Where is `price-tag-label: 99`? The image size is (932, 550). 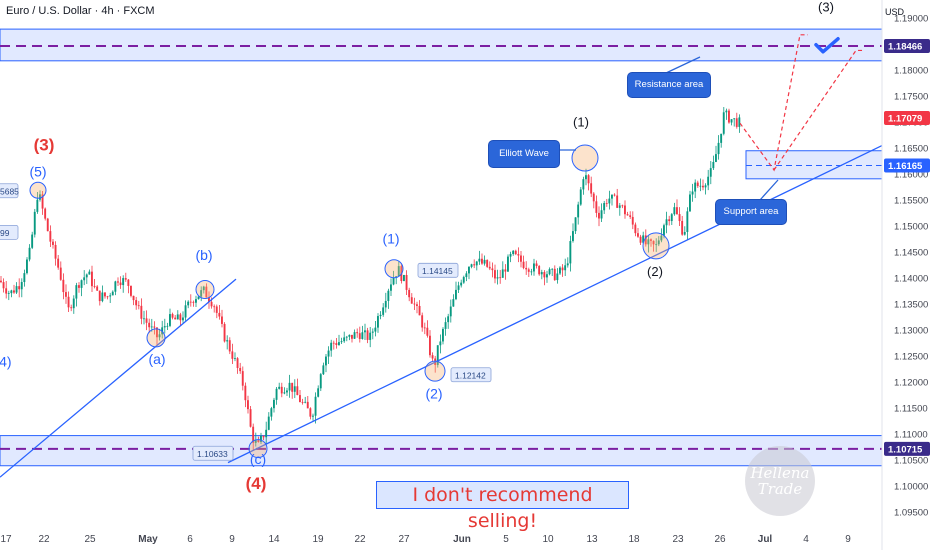
price-tag-label: 99 is located at coordinates (5, 233).